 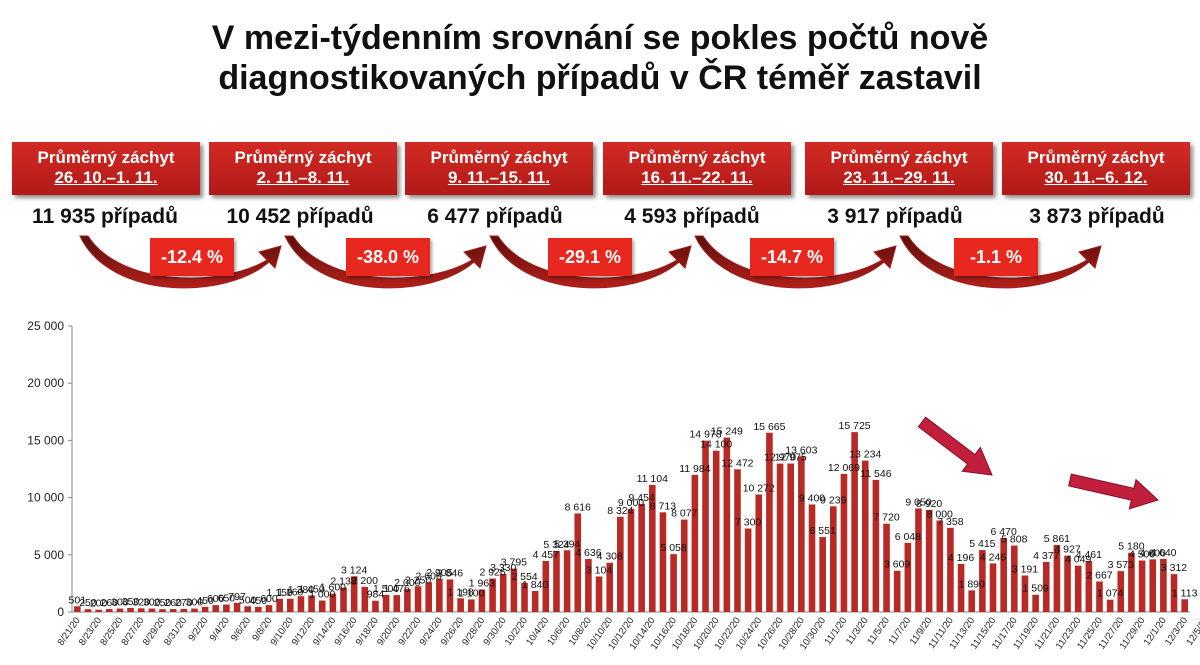 What do you see at coordinates (535, 585) in the screenshot?
I see `bar-data-label: 1 840` at bounding box center [535, 585].